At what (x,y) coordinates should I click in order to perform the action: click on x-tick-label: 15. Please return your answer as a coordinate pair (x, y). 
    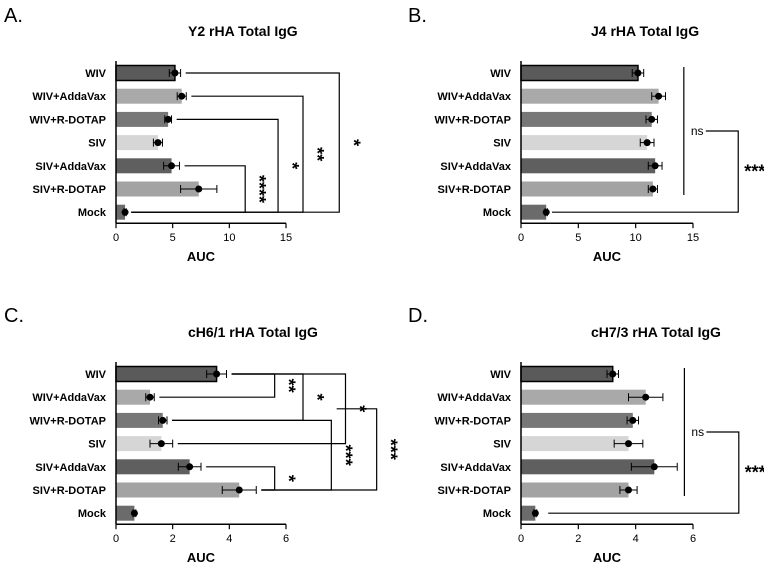
    Looking at the image, I should click on (286, 238).